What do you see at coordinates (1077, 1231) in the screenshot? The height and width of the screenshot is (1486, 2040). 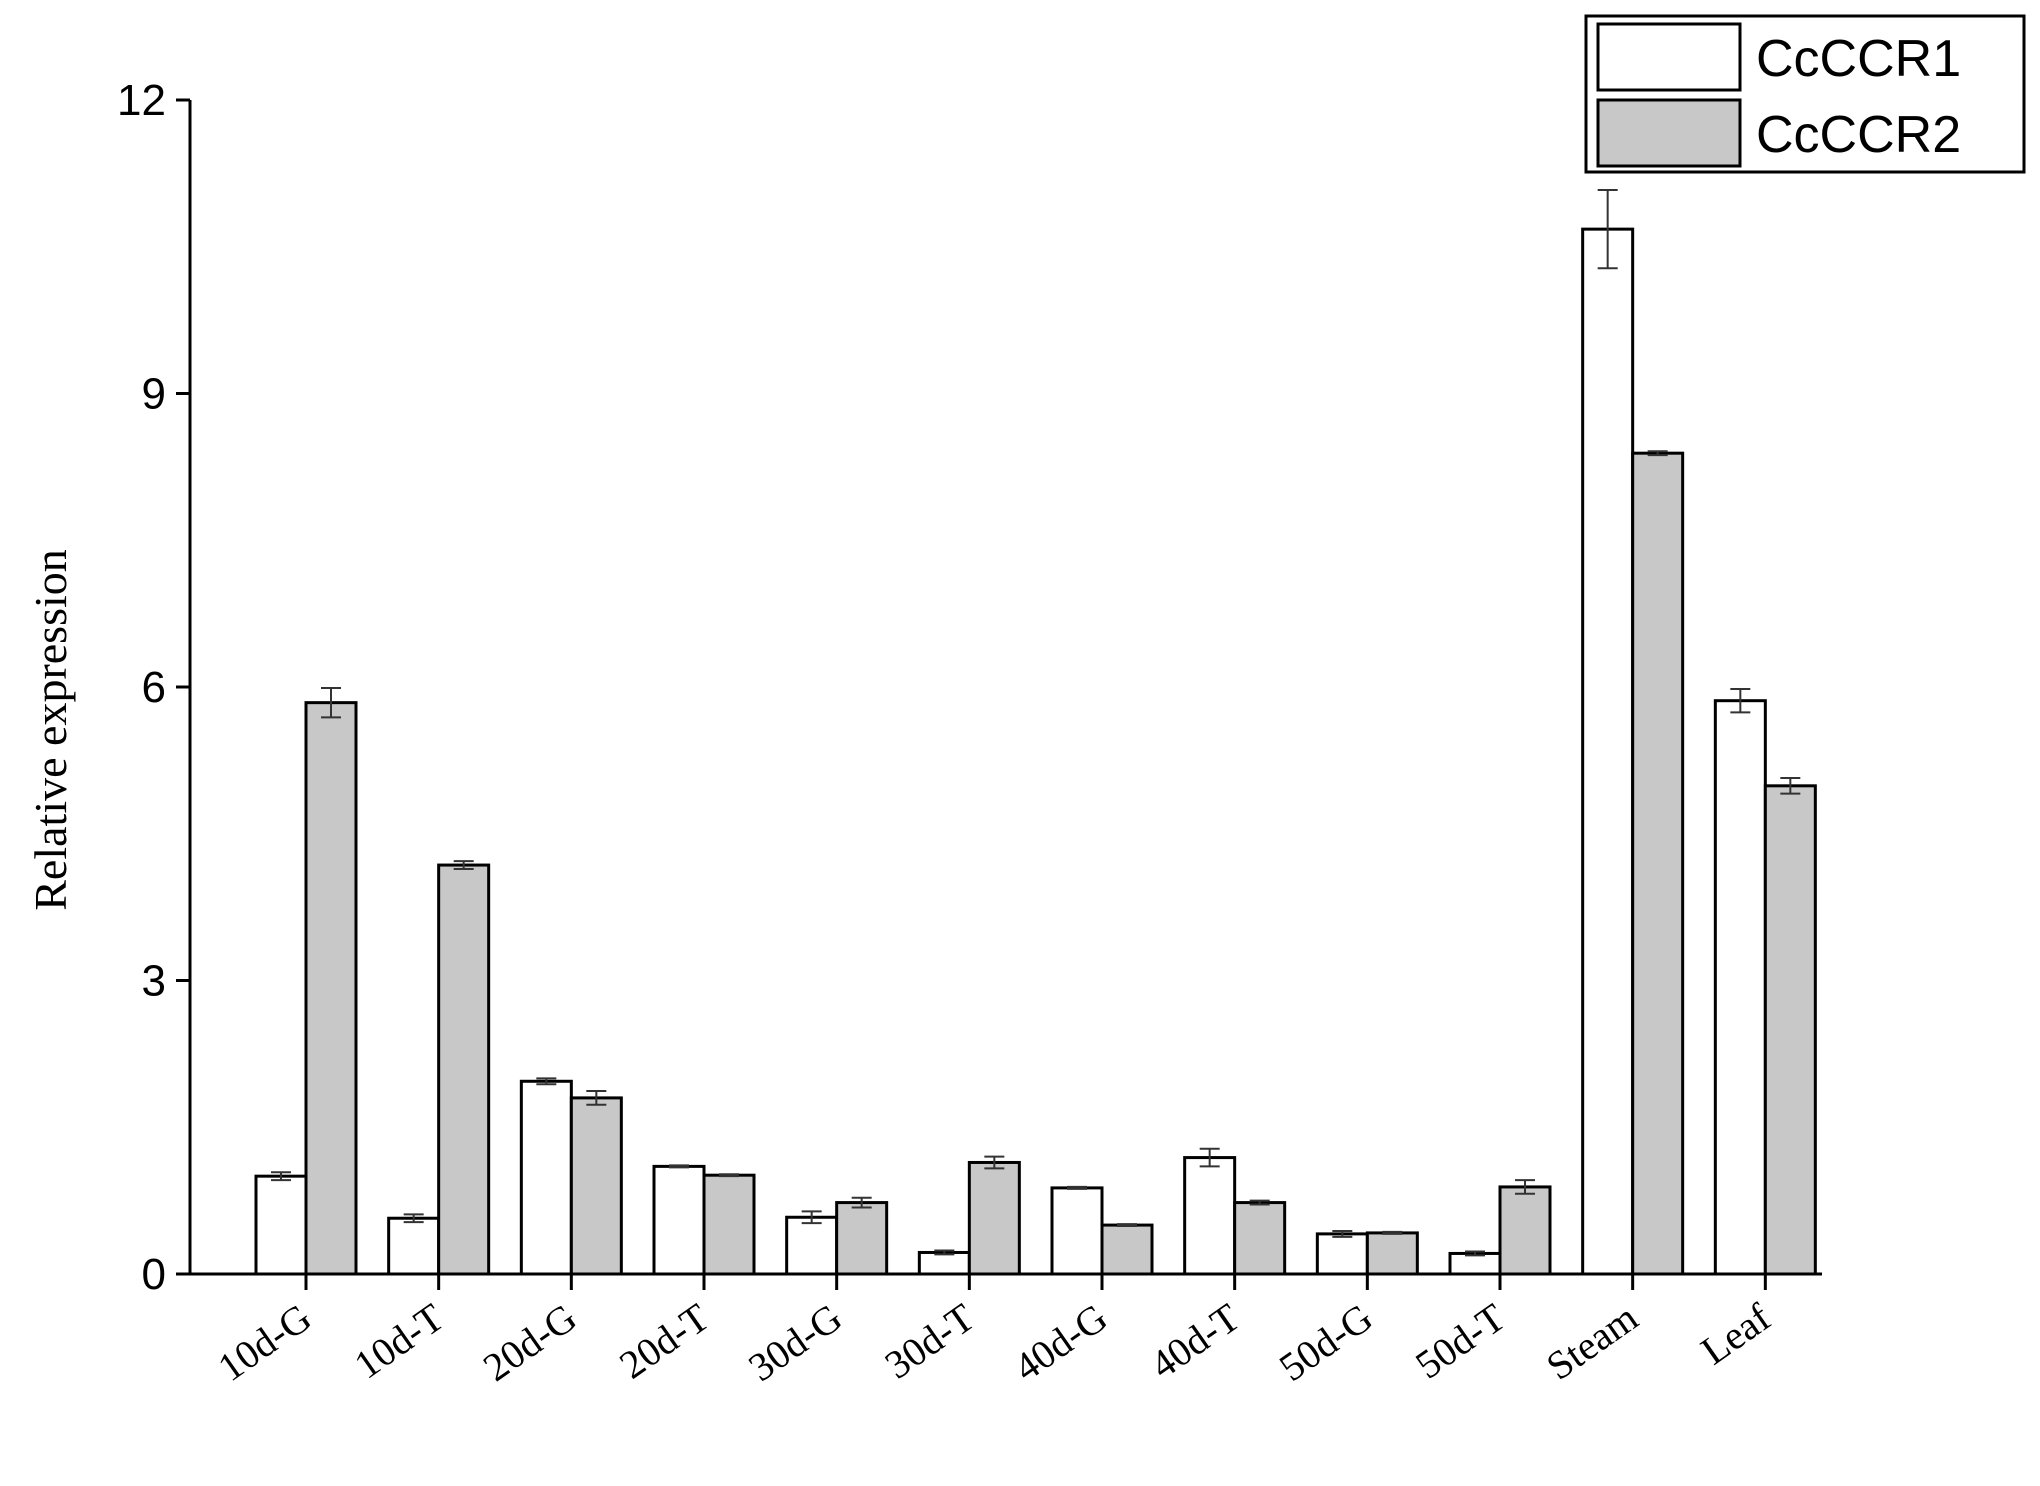 I see `bar-ccccr1-40d-g` at bounding box center [1077, 1231].